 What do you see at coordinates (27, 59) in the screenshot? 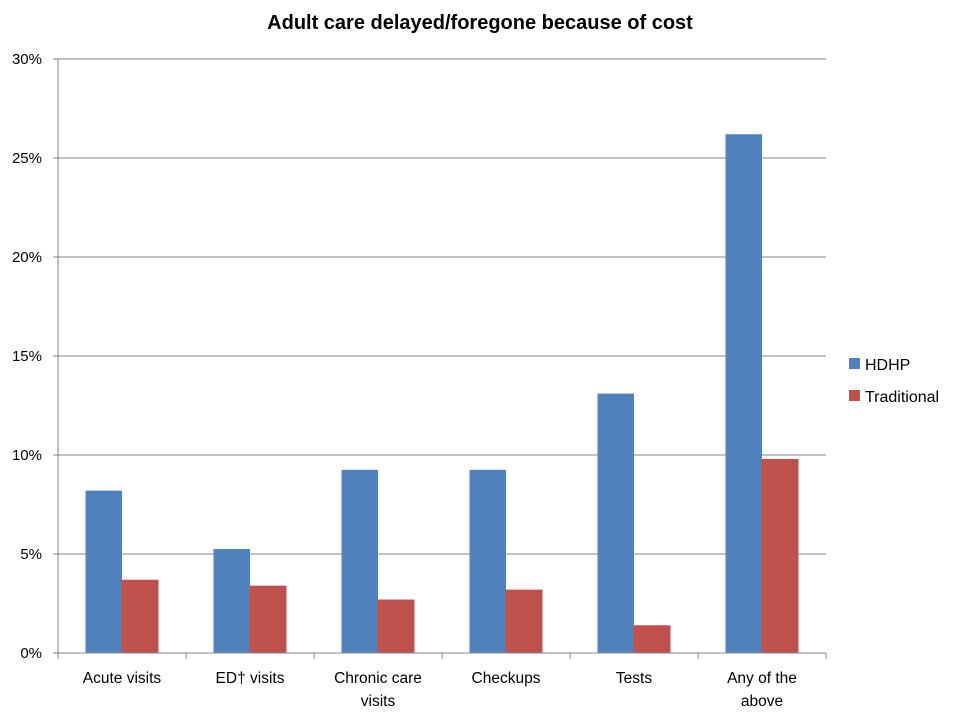
I see `y-tick-label: 30%` at bounding box center [27, 59].